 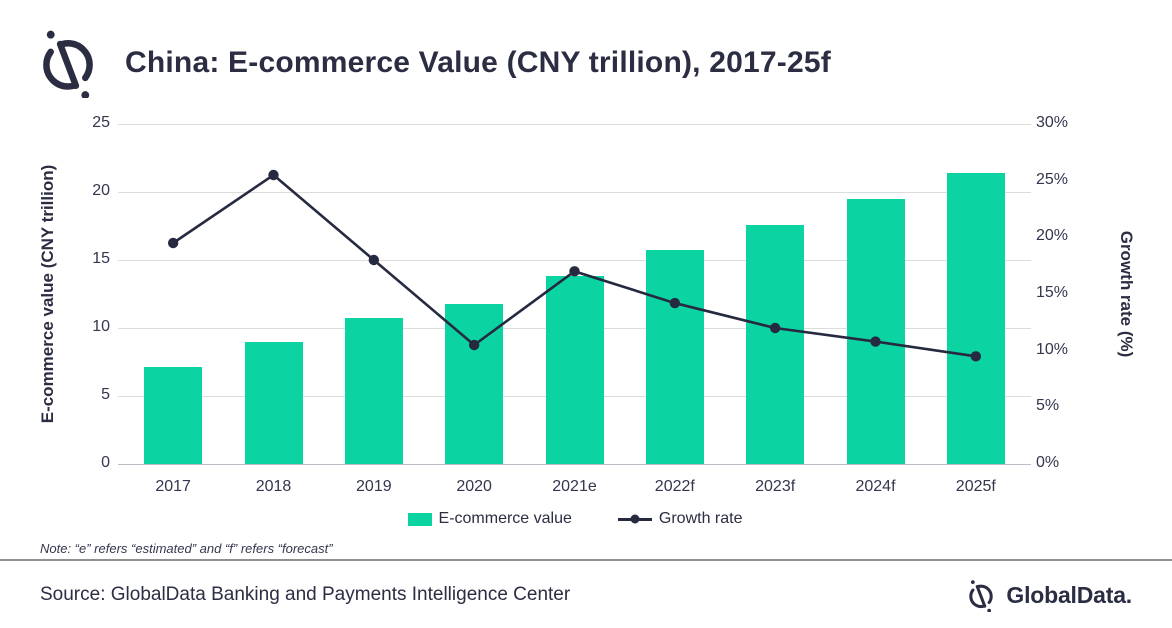 I want to click on bar-2024f, so click(x=875, y=331).